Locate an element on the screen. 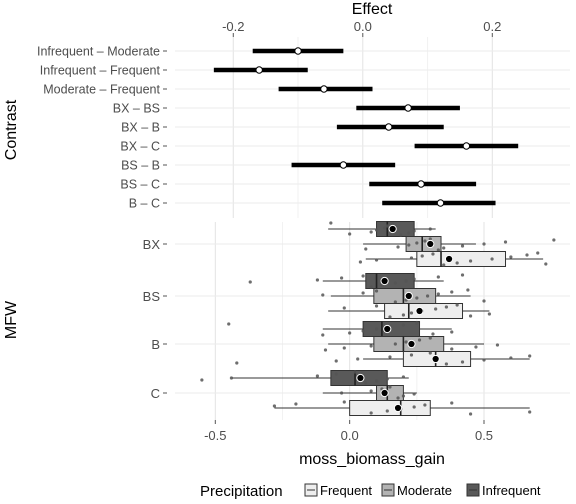 This screenshot has width=576, height=504. forest-x-ticks: -0.2 0.0 0.2 is located at coordinates (361, 28).